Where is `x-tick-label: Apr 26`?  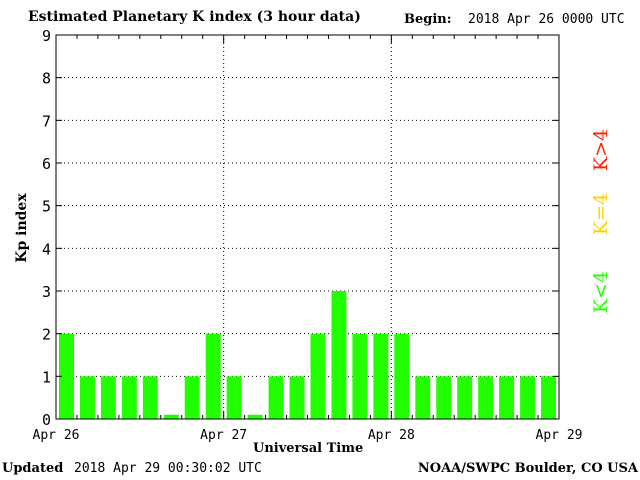 x-tick-label: Apr 26 is located at coordinates (56, 435).